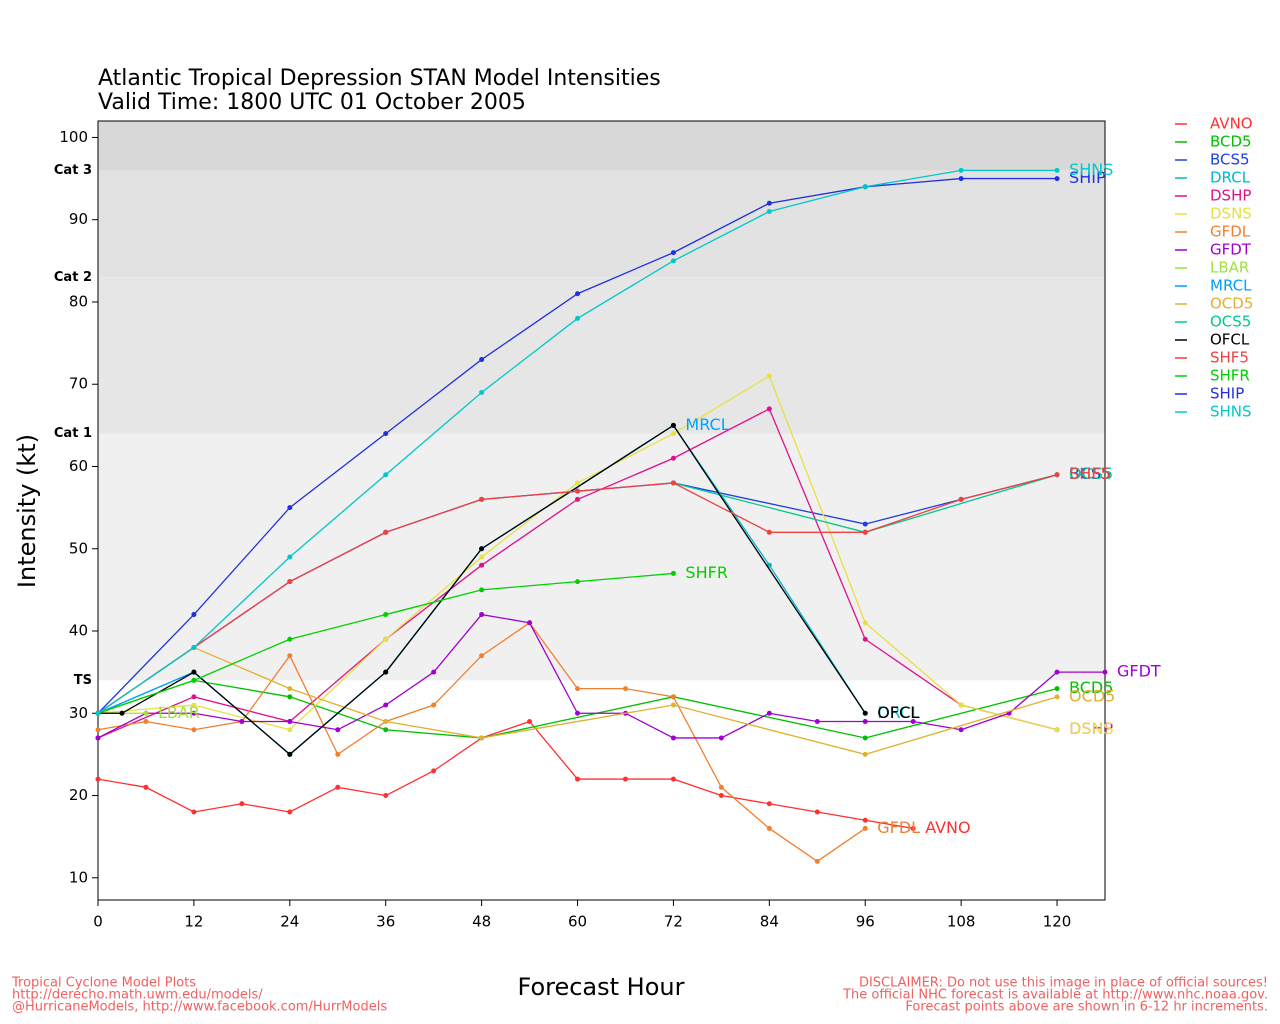  I want to click on series-end-label: DSHP, so click(1091, 728).